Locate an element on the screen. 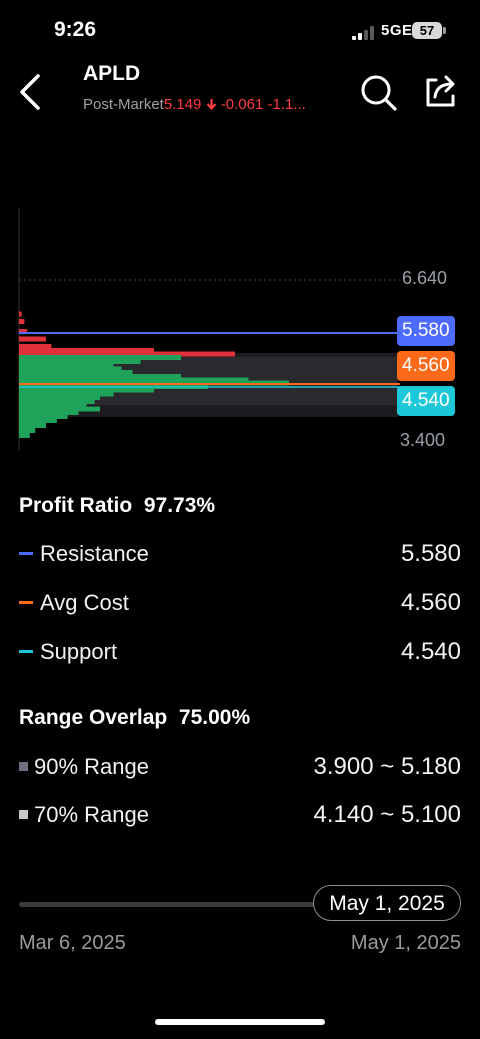 The height and width of the screenshot is (1039, 480). arrow-down-icon is located at coordinates (211, 105).